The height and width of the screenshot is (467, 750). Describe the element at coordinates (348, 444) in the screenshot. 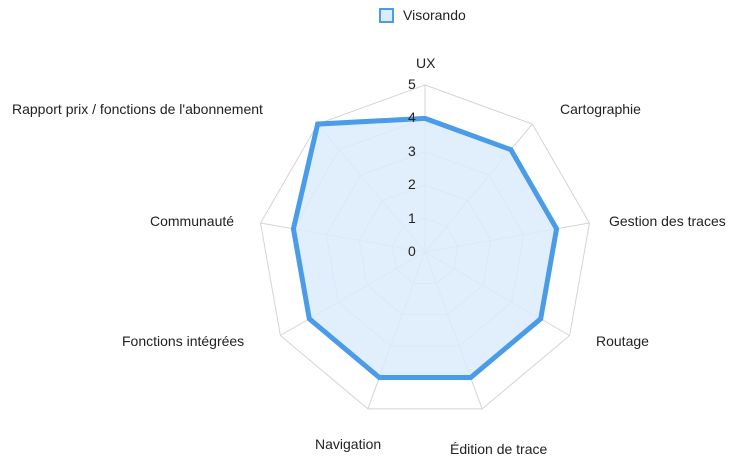

I see `axis-label: Navigation` at that location.